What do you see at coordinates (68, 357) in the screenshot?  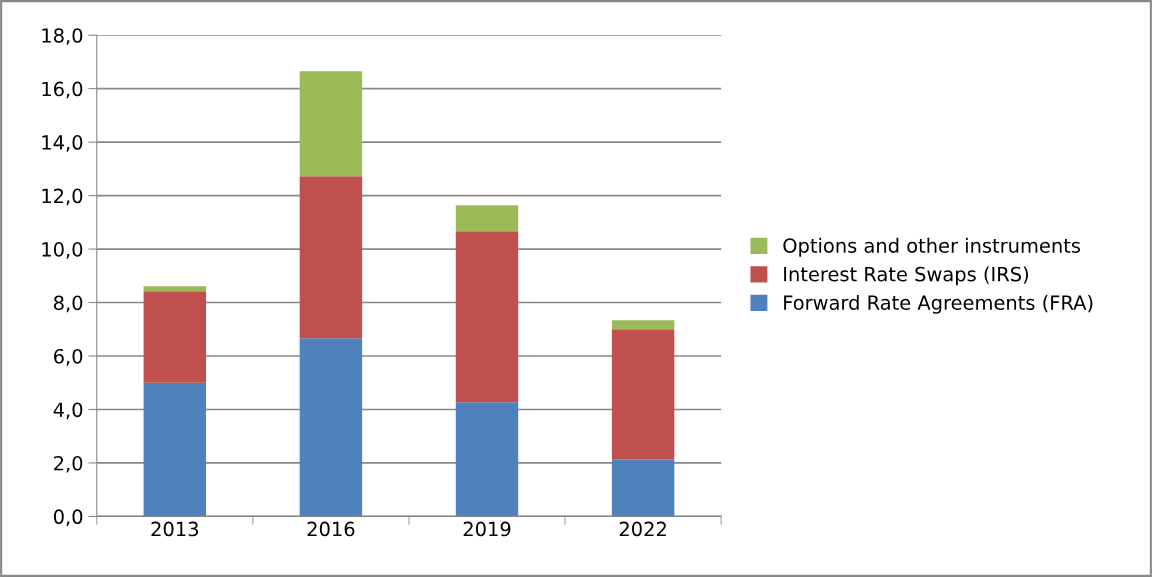 I see `y-tick-label: 6,0` at bounding box center [68, 357].